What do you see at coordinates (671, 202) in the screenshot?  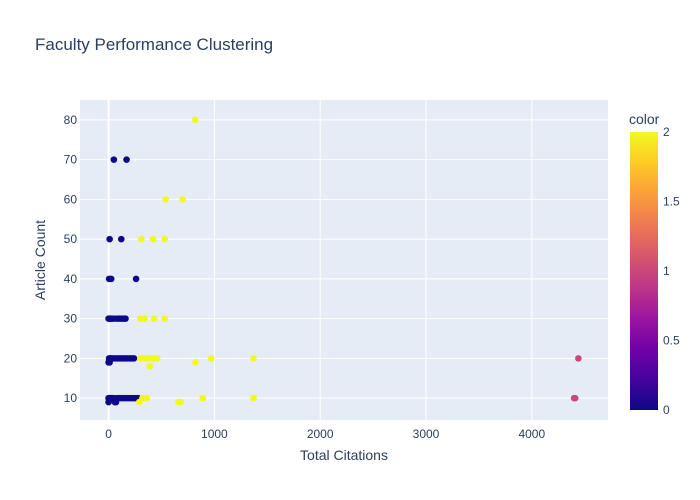 I see `colorbar-tick-label: 1.5` at bounding box center [671, 202].